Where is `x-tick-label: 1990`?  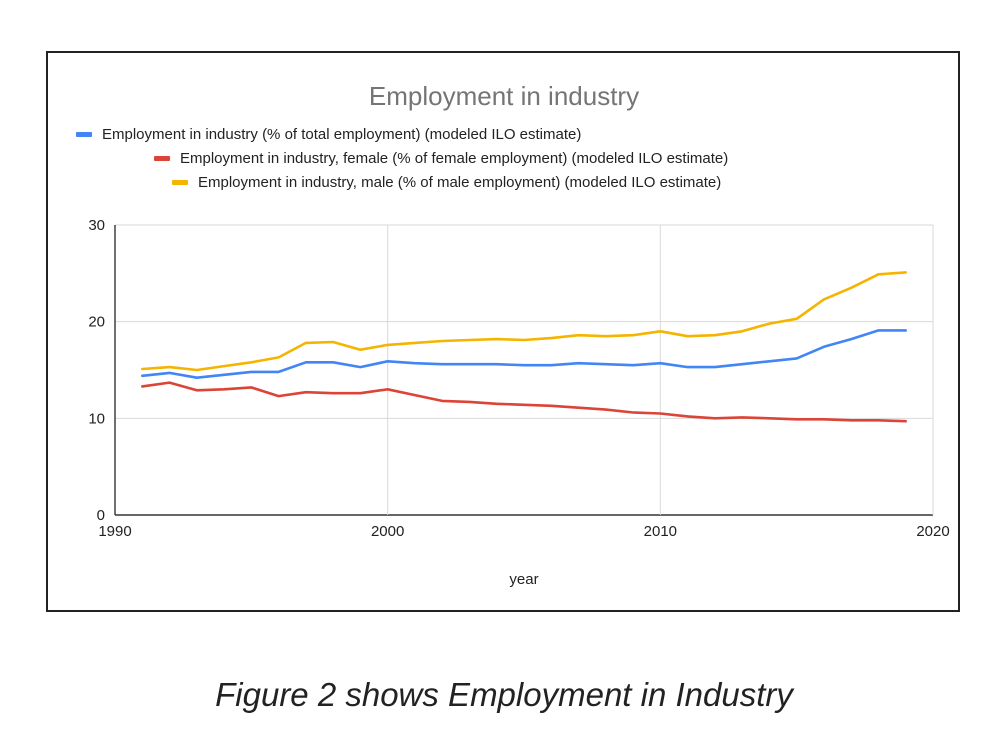
x-tick-label: 1990 is located at coordinates (114, 531).